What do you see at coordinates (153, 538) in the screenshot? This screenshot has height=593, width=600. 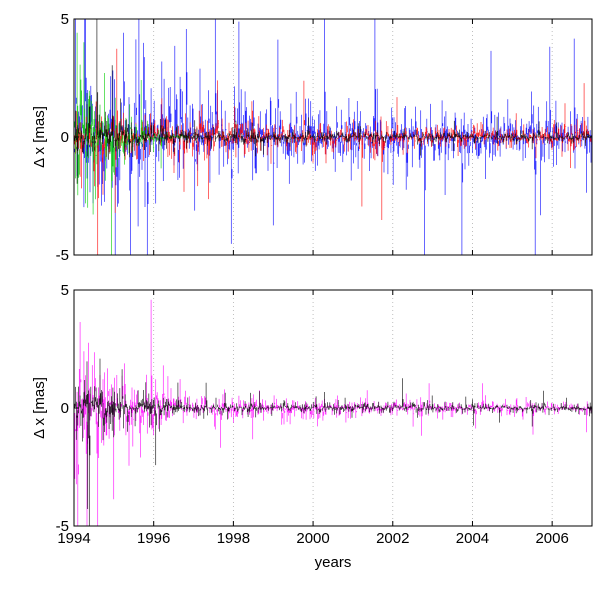 I see `x-tick-label: 1996` at bounding box center [153, 538].